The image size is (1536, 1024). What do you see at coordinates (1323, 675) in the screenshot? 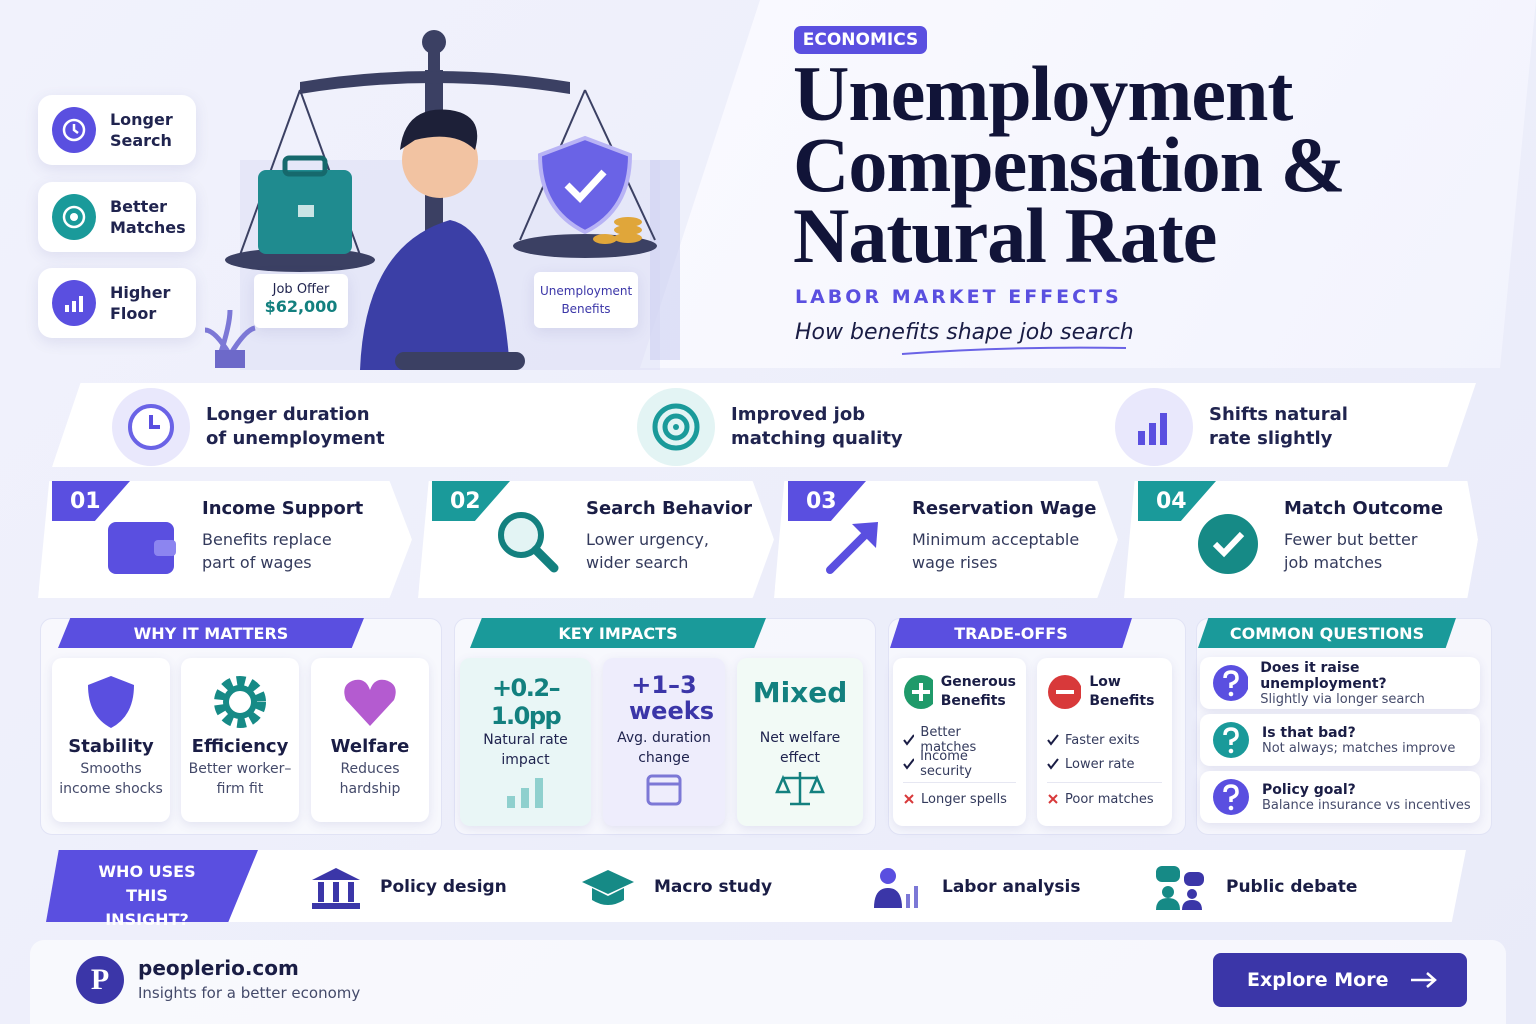
I see `question: Does it raise unemployment?` at bounding box center [1323, 675].